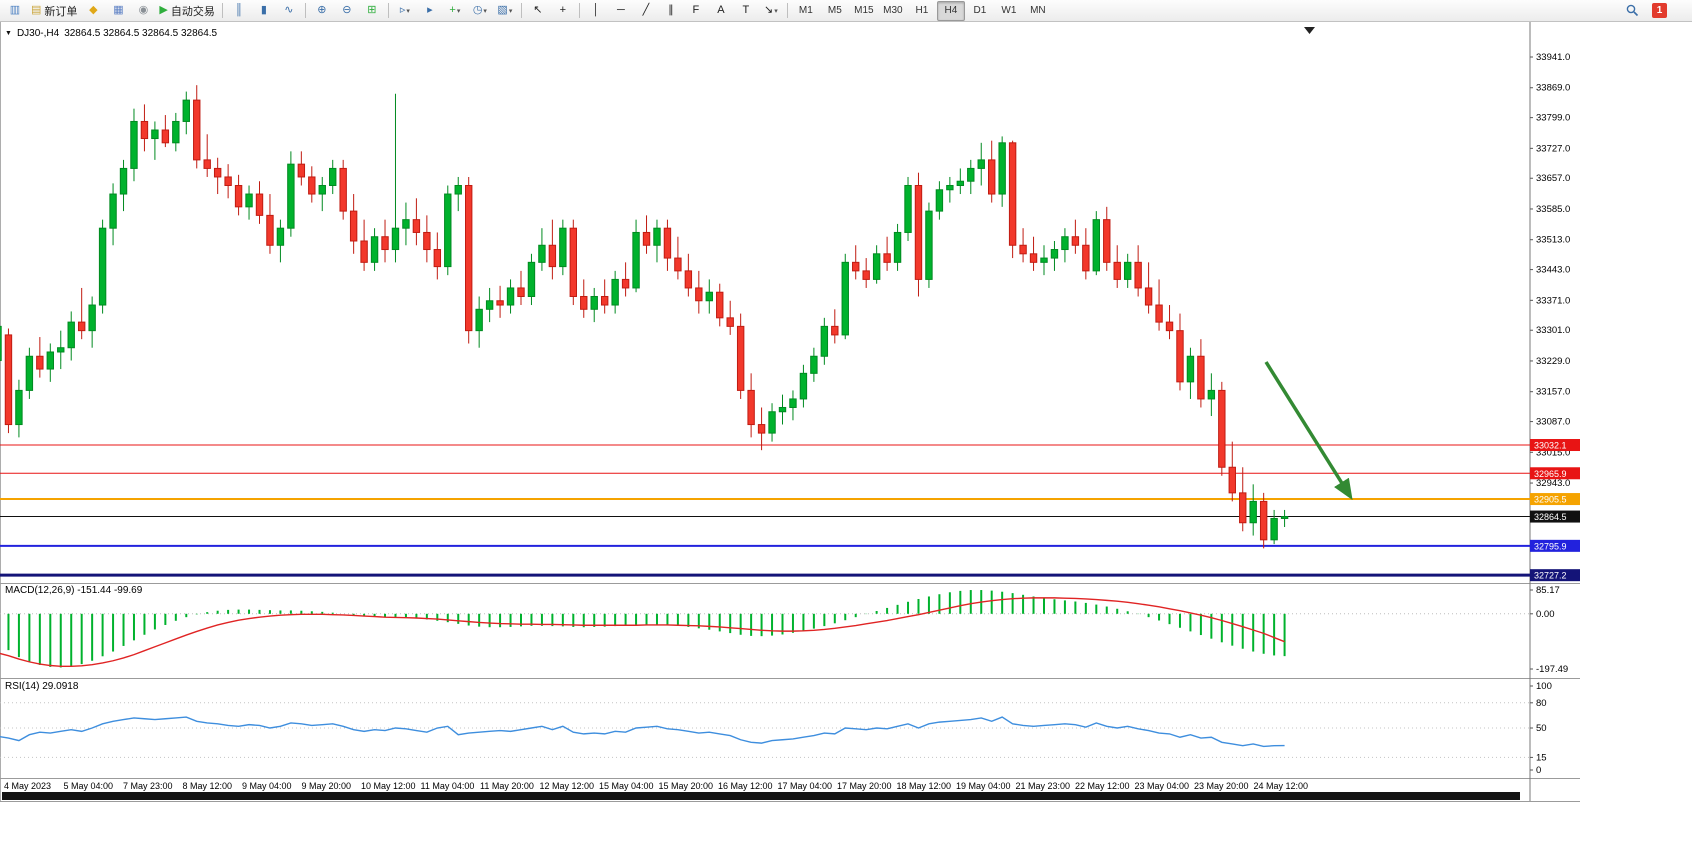  Describe the element at coordinates (141, 33) in the screenshot. I see `ohlc-values: 32864.5 32864.5 32864.5 32864.5` at that location.